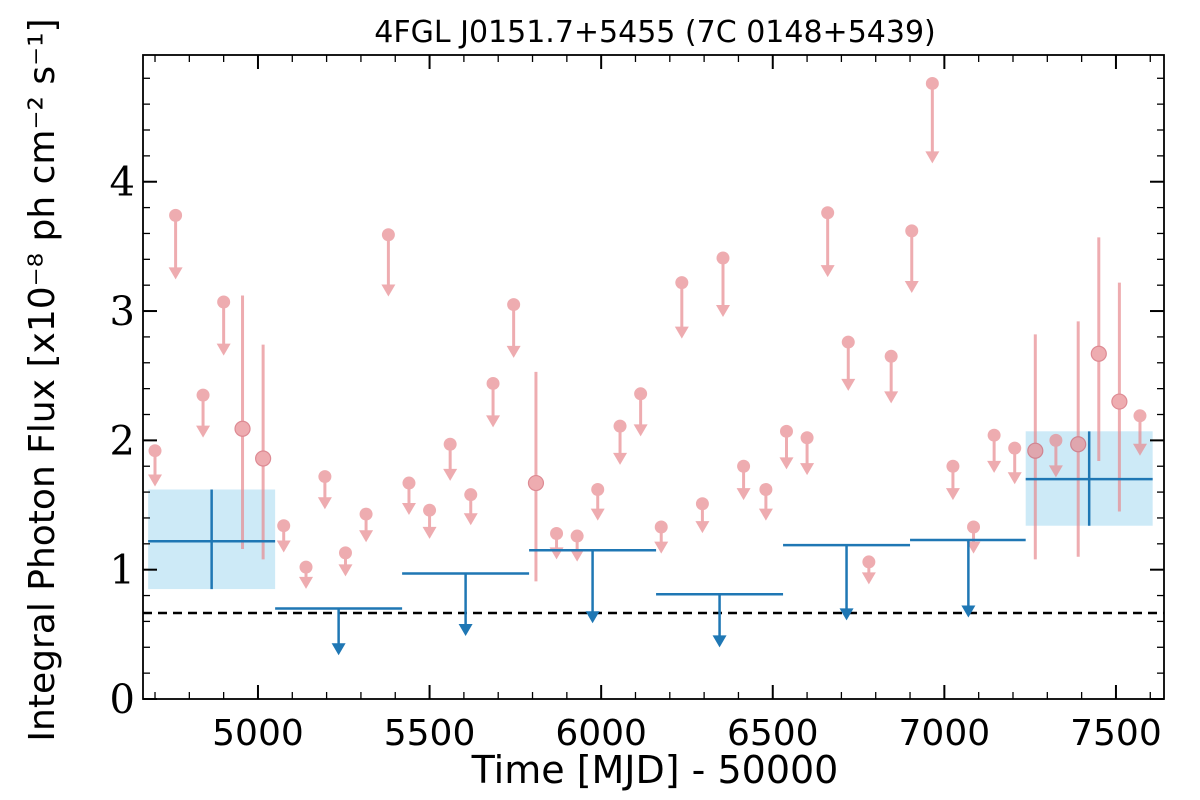  Describe the element at coordinates (258, 733) in the screenshot. I see `x-tick-label: 5000` at that location.